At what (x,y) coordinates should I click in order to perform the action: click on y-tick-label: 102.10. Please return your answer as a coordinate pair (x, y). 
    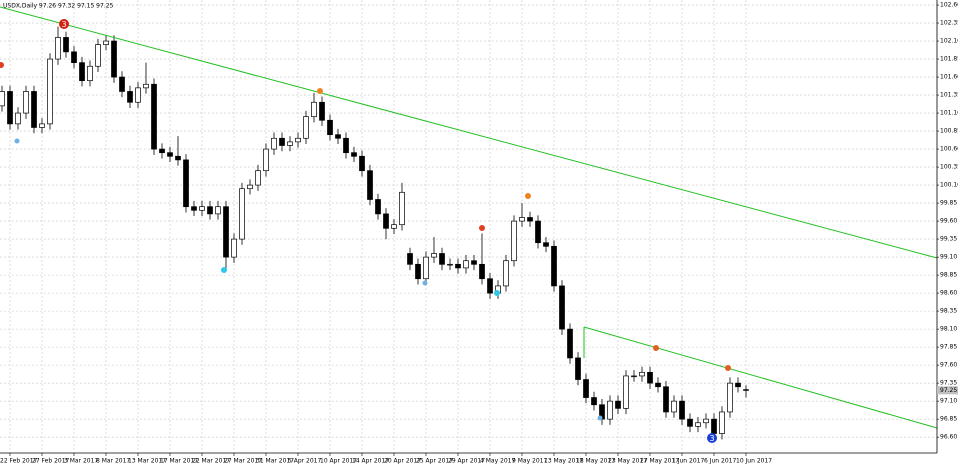
    Looking at the image, I should click on (949, 41).